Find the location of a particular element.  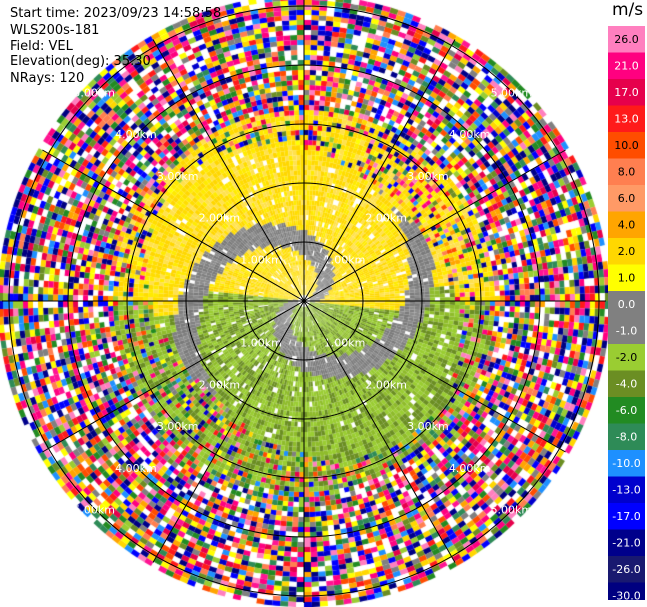

colorbar-tick-label: 17.0 is located at coordinates (626, 92).